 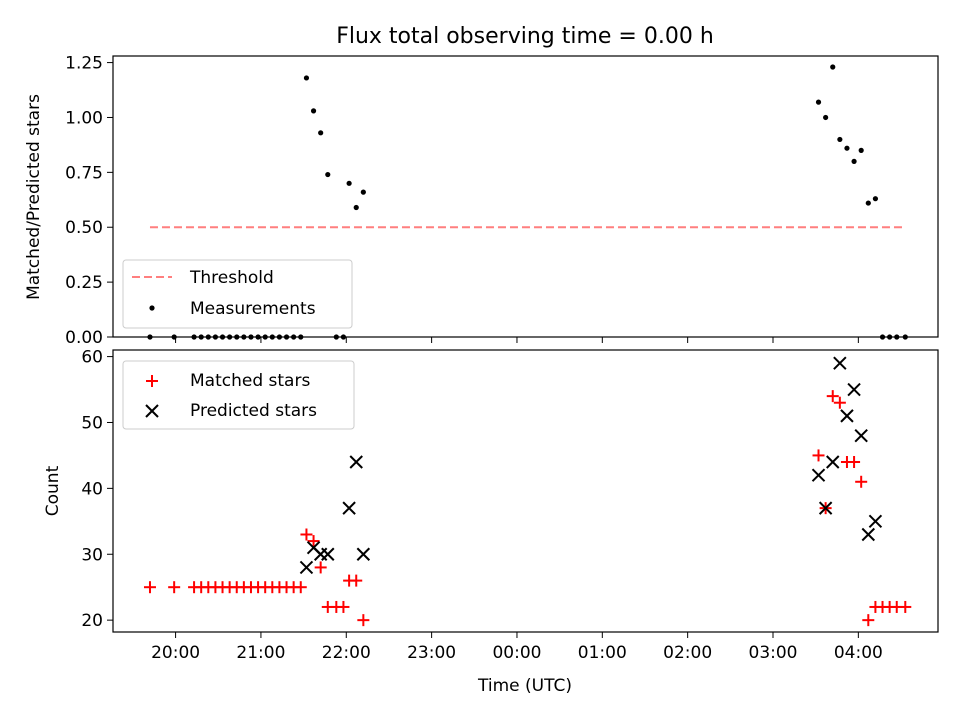 I want to click on top-y-tick-label: 0.00, so click(x=84, y=338).